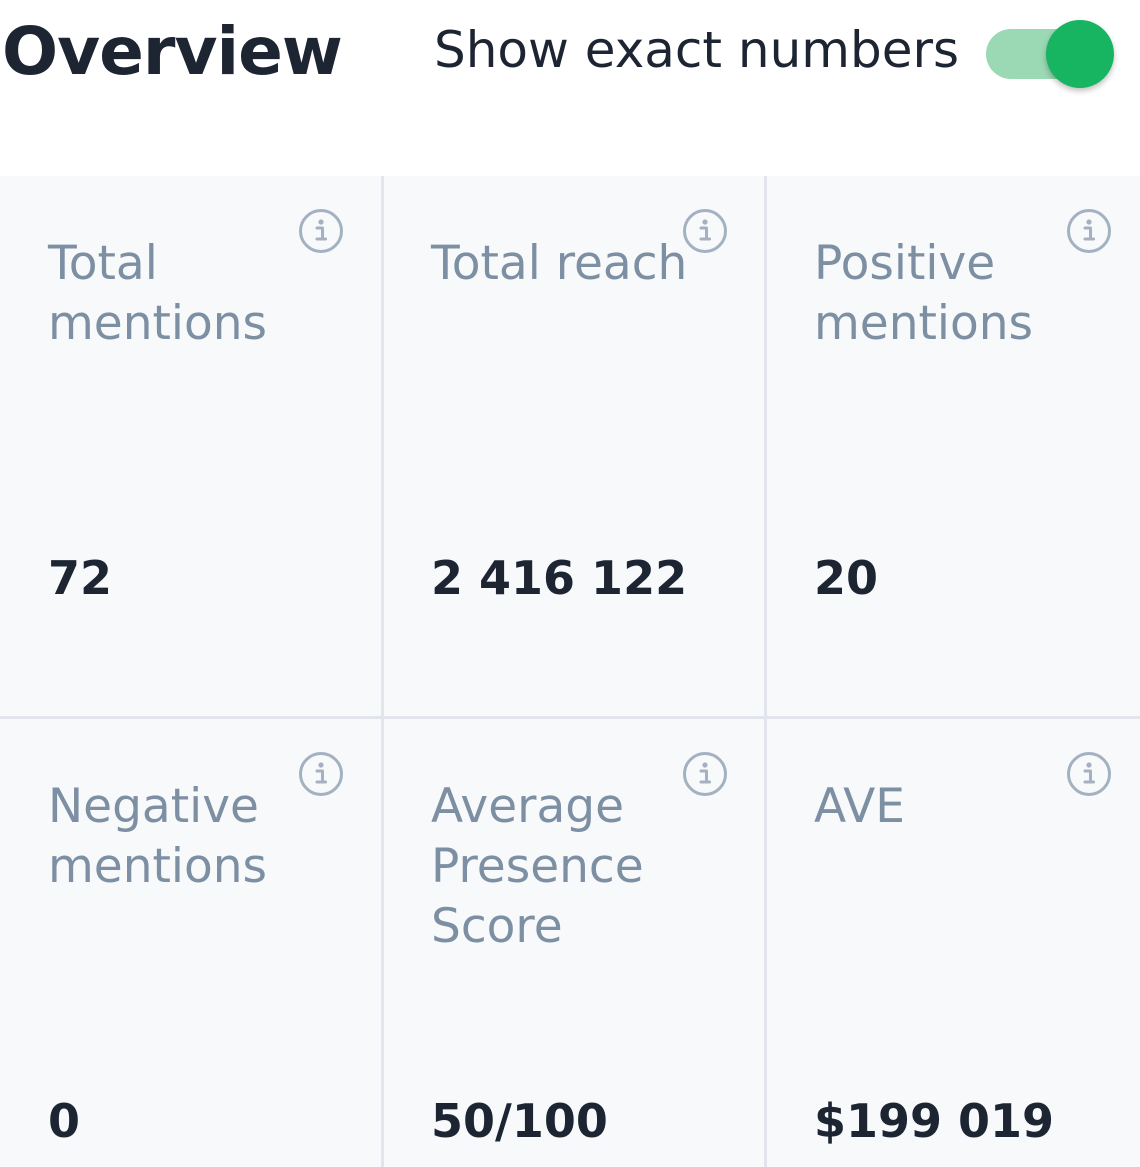 This screenshot has width=1140, height=1167. I want to click on metric-label: Positive mentions, so click(924, 293).